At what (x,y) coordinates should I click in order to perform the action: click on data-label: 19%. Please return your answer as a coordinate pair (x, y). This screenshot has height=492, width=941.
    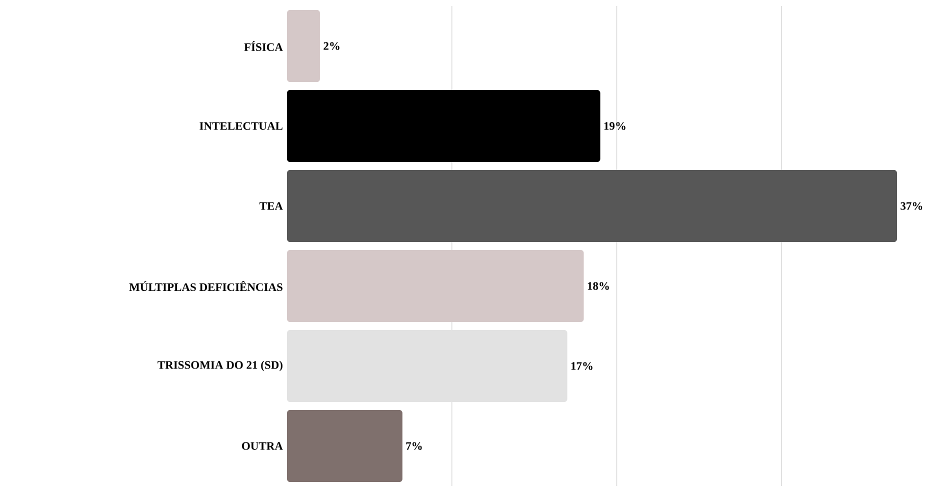
    Looking at the image, I should click on (615, 126).